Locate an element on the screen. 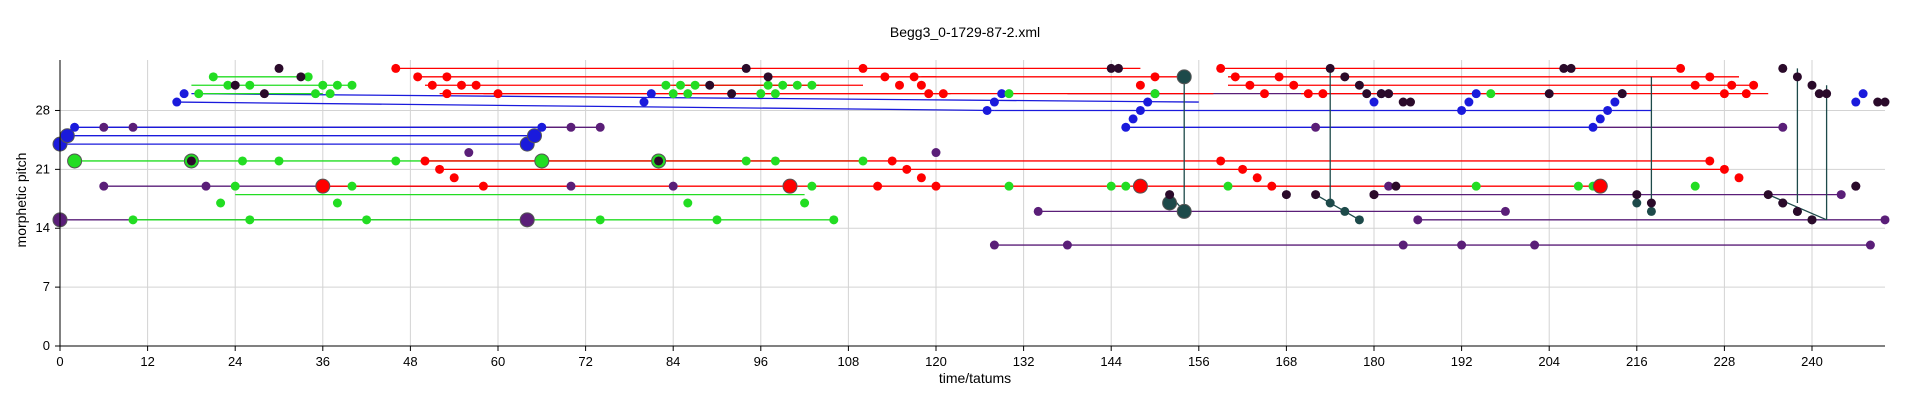 This screenshot has width=1920, height=401. x-tick-label: 12 is located at coordinates (147, 361).